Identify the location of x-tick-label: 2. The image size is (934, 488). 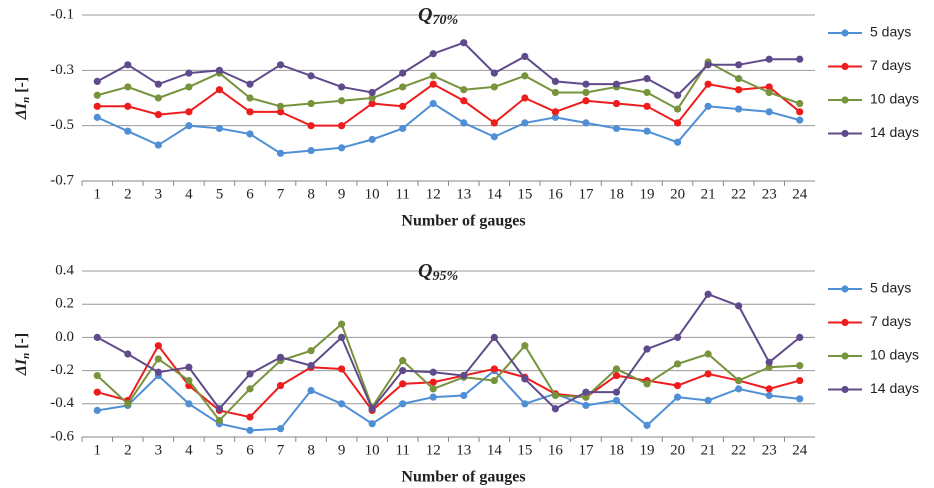
(128, 194).